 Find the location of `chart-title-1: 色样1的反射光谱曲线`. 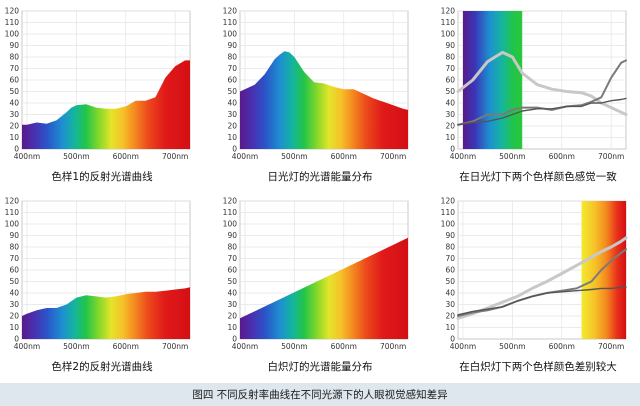

chart-title-1: 色样1的反射光谱曲线 is located at coordinates (102, 177).